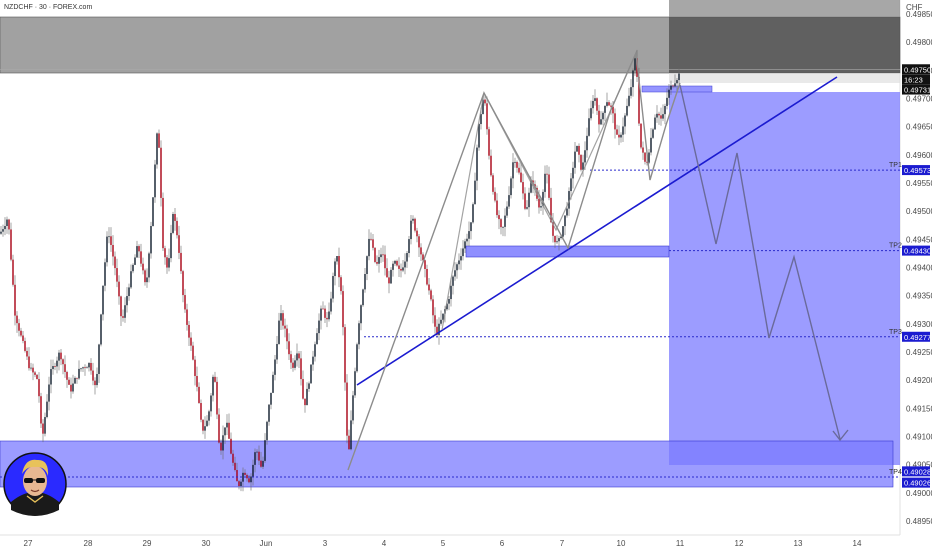  Describe the element at coordinates (28, 543) in the screenshot. I see `x-tick-label: 27` at that location.